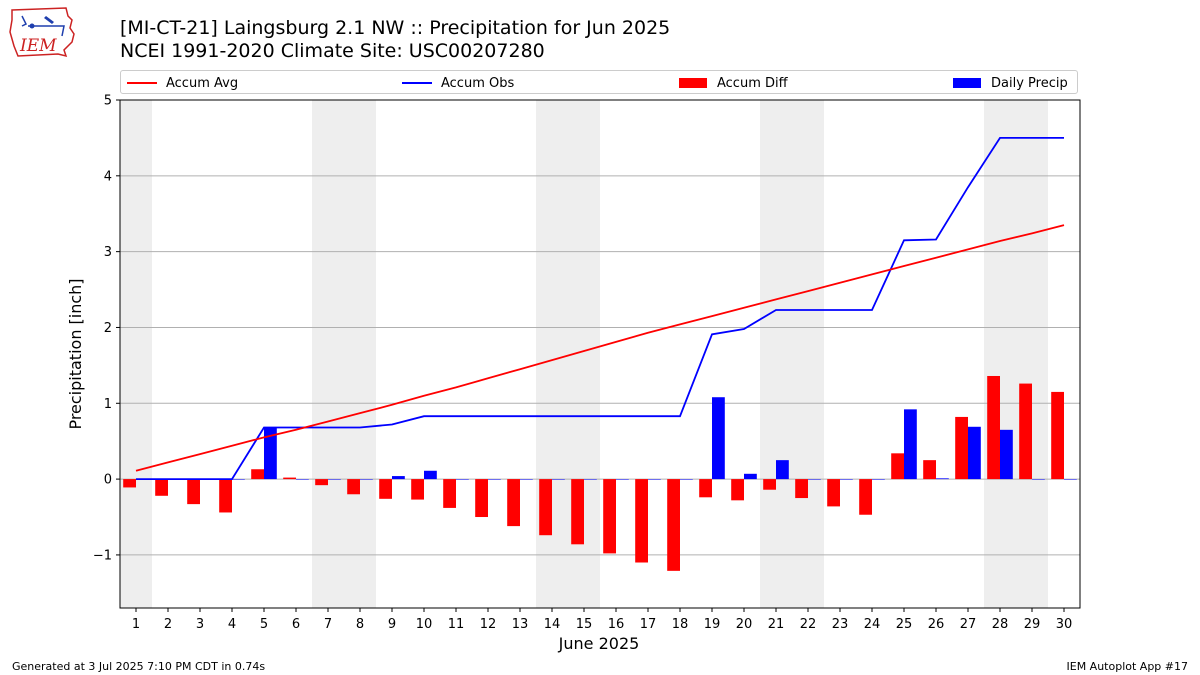  Describe the element at coordinates (776, 624) in the screenshot. I see `x-tick-label: 21` at that location.